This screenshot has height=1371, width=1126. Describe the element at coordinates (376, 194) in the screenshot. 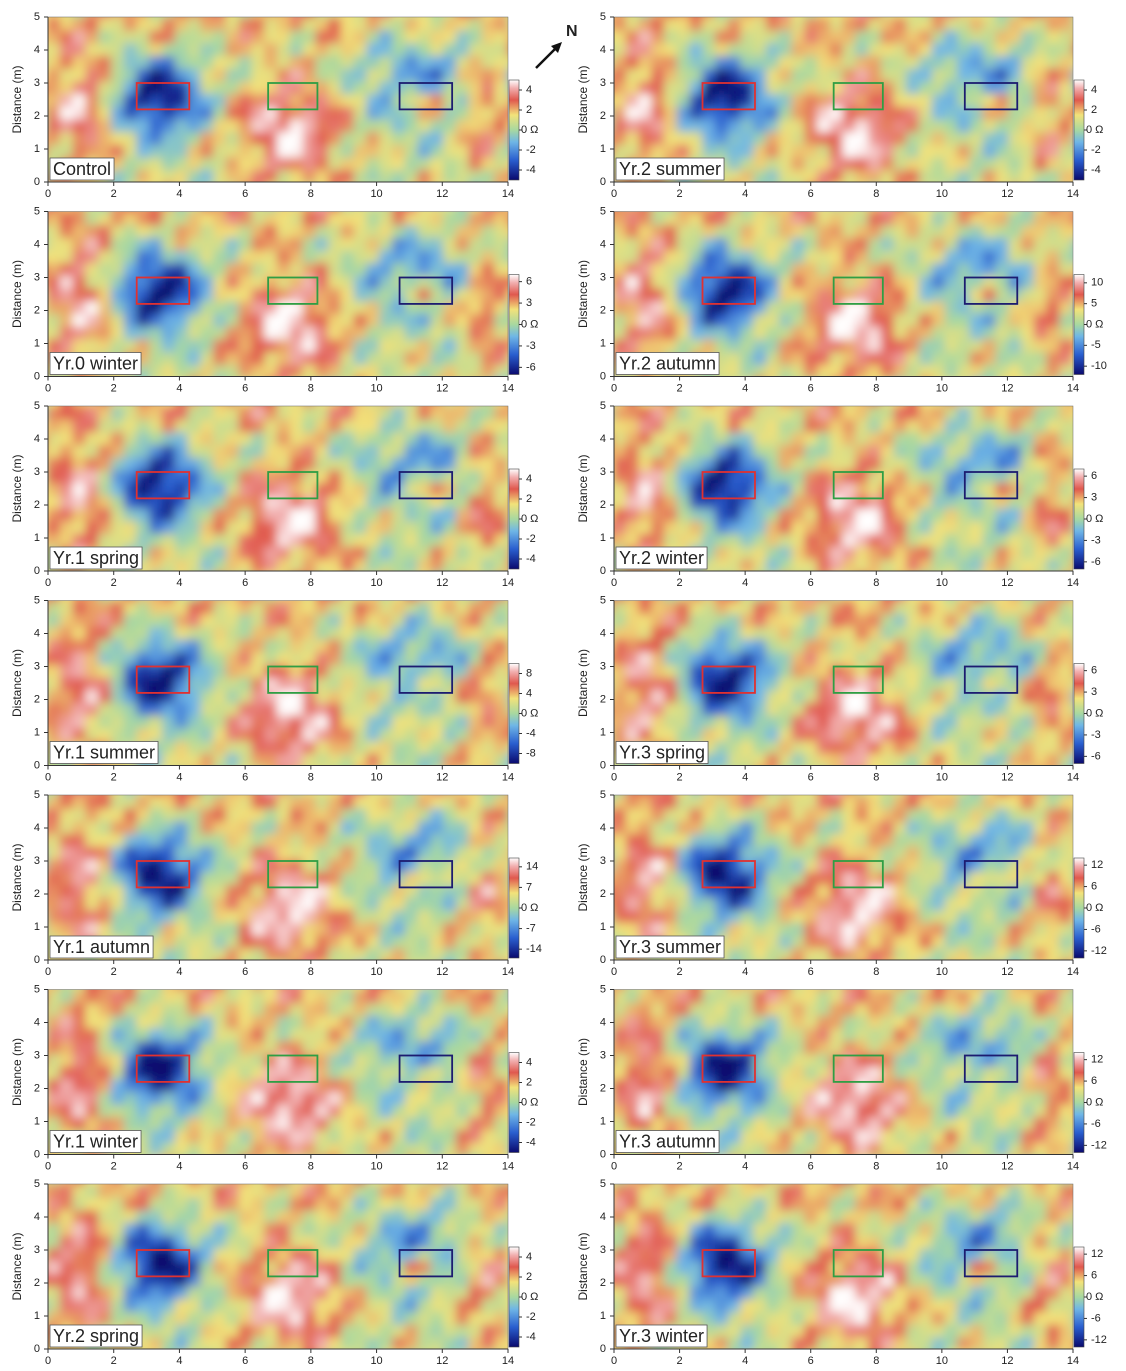

I see `x-tick-label: 10` at that location.